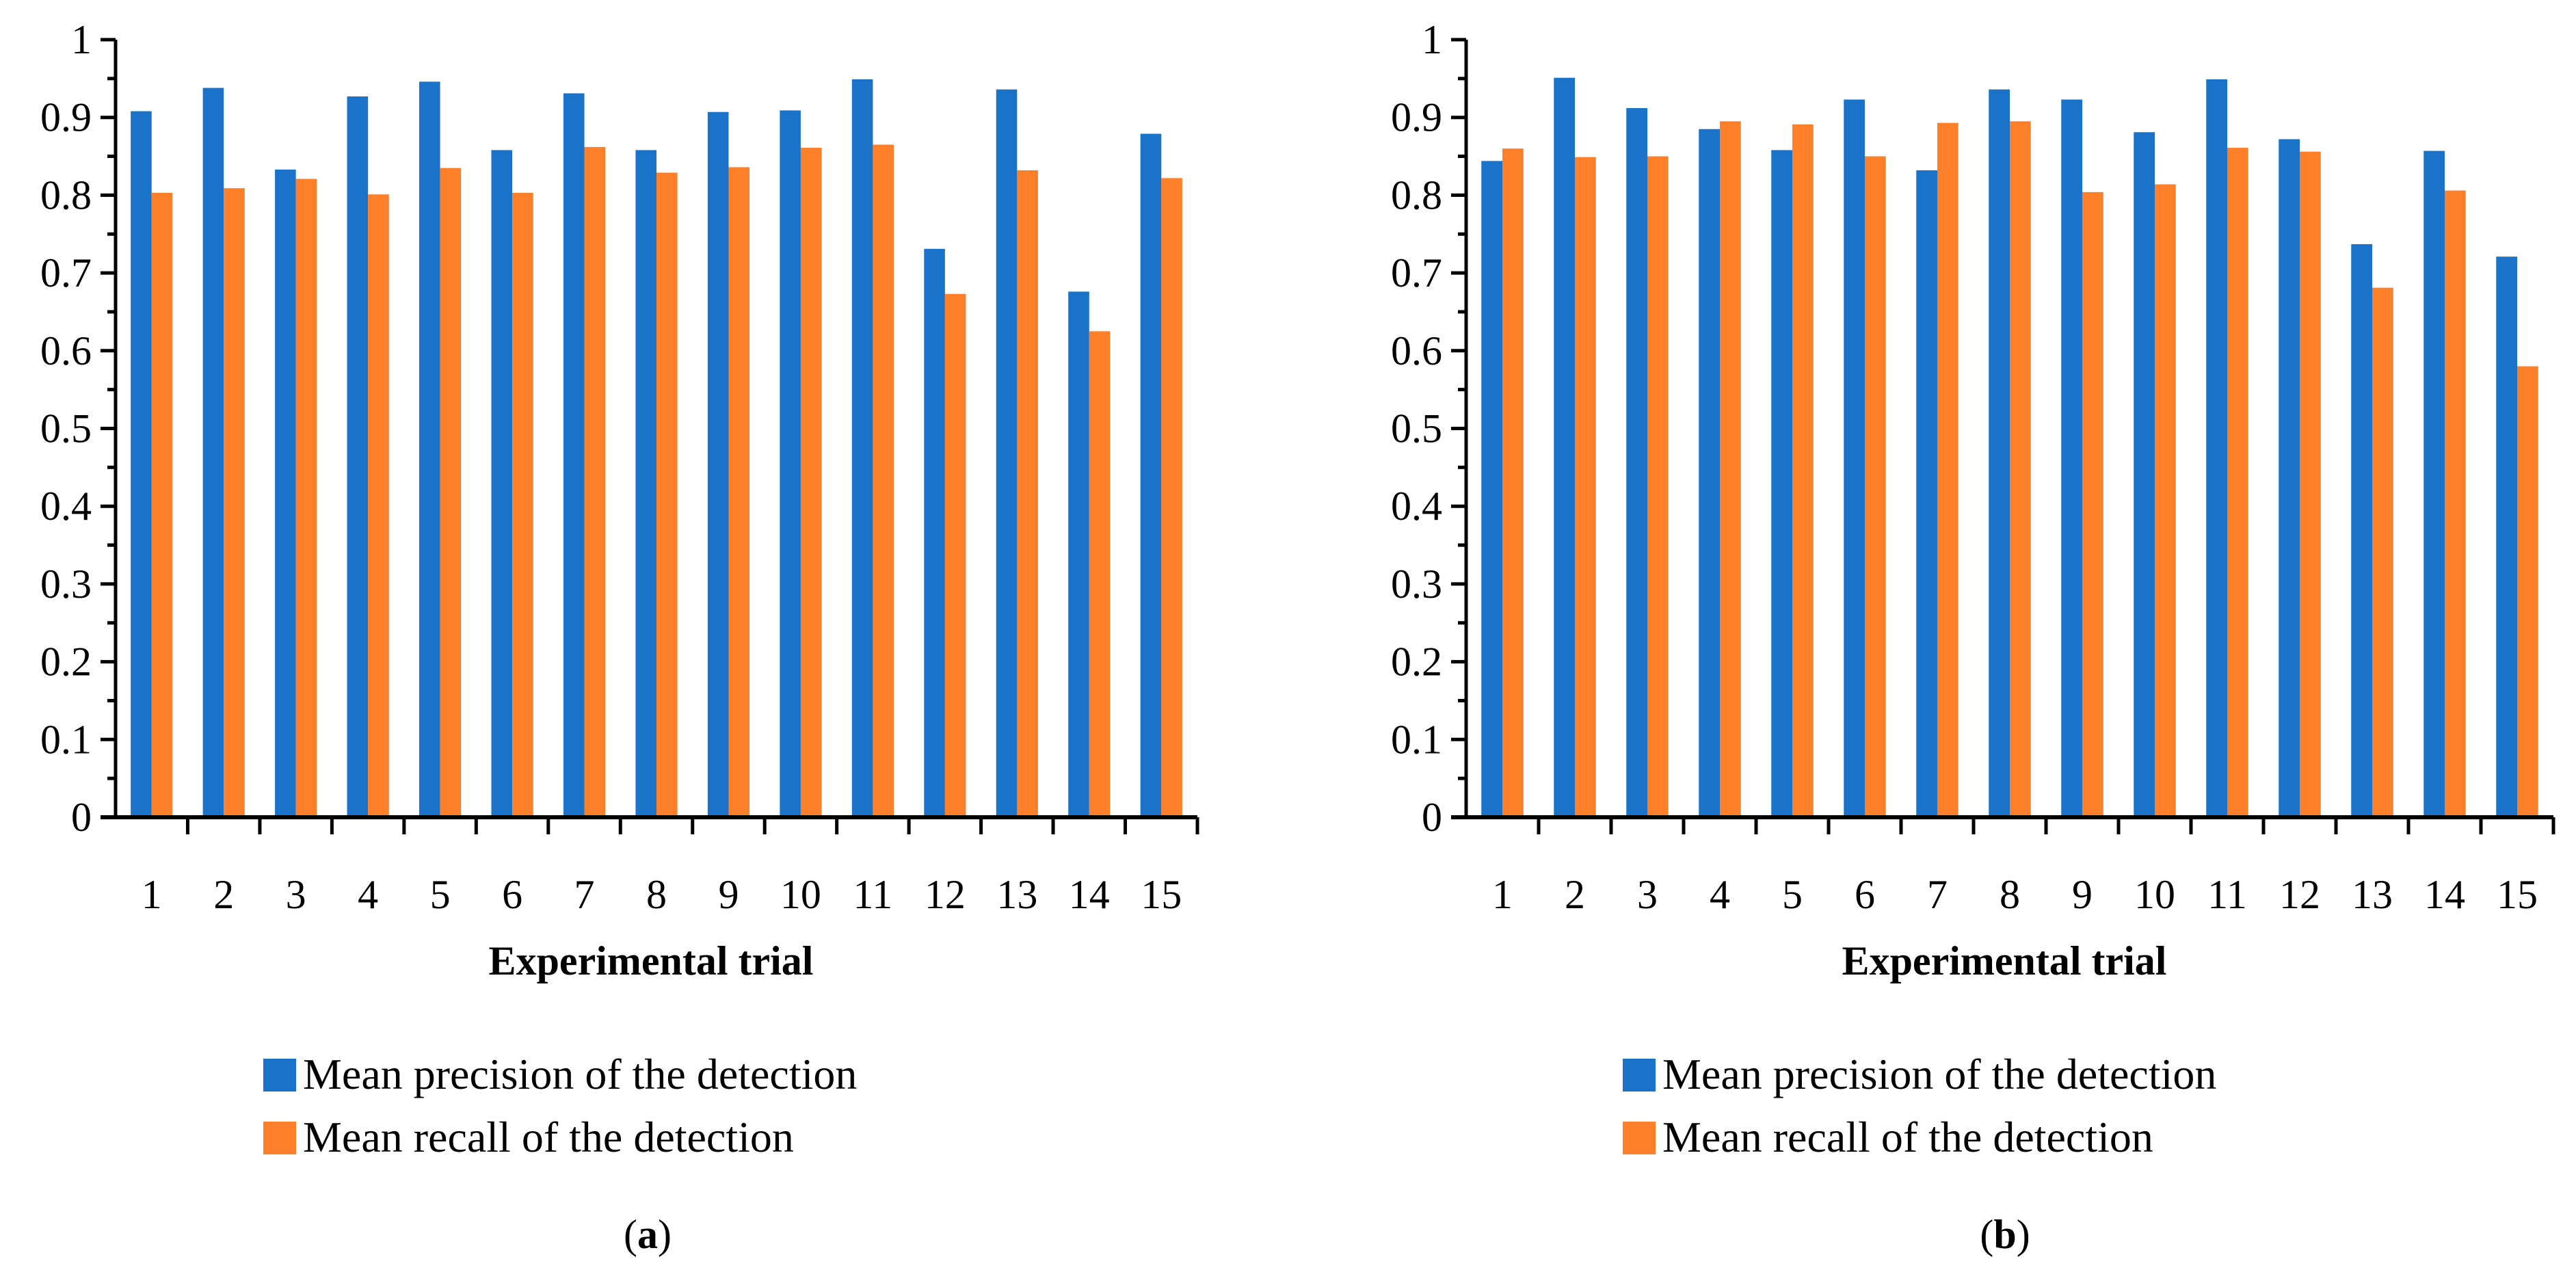  What do you see at coordinates (1865, 894) in the screenshot?
I see `x-tick-label: 6` at bounding box center [1865, 894].